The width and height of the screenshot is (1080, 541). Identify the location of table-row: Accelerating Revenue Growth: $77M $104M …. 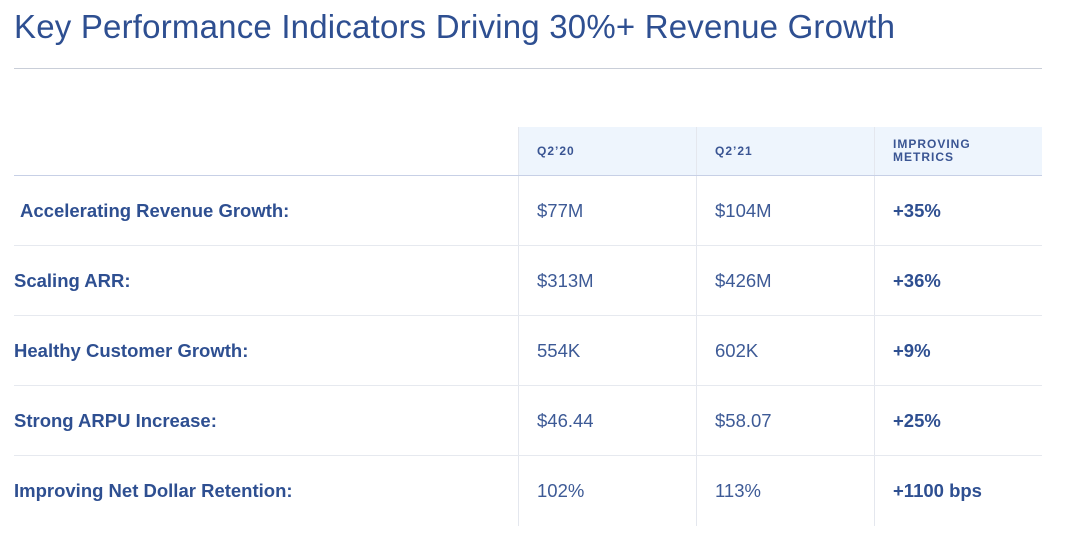
(528, 211).